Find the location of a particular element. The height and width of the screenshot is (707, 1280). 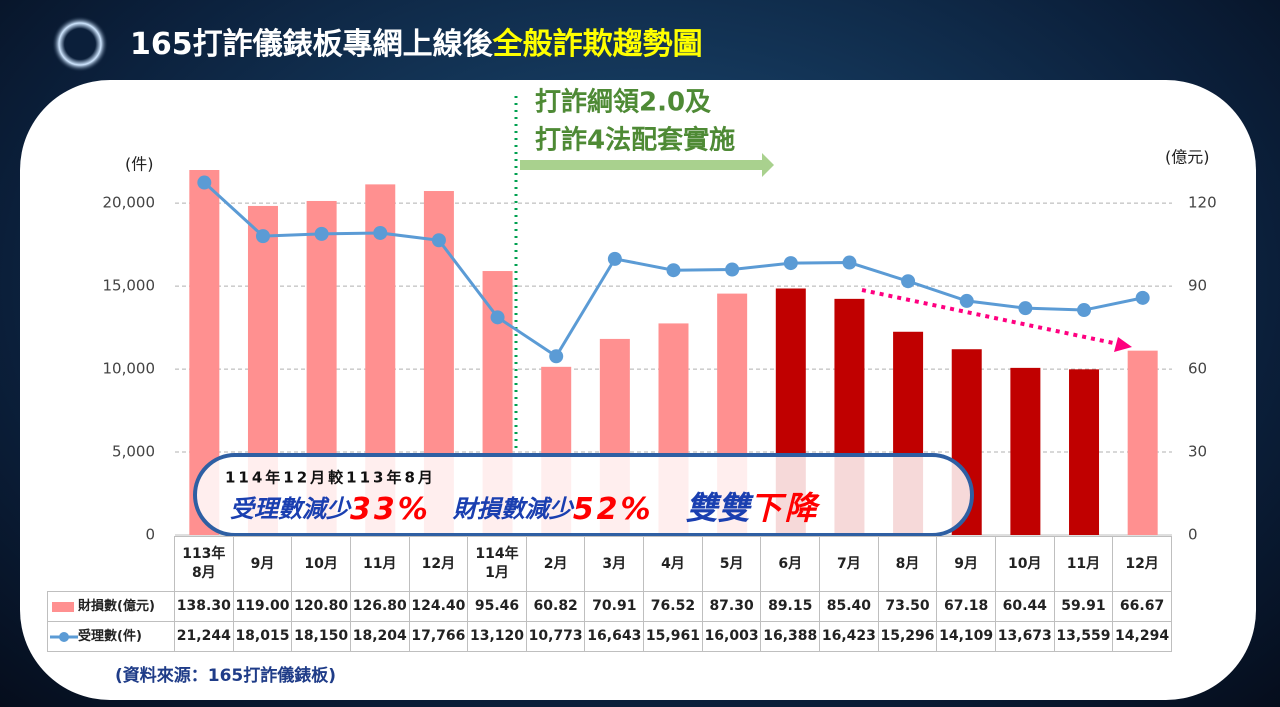

callout-body: 受理數減少33% 財損數減少52% 雙雙下降 is located at coordinates (525, 508).